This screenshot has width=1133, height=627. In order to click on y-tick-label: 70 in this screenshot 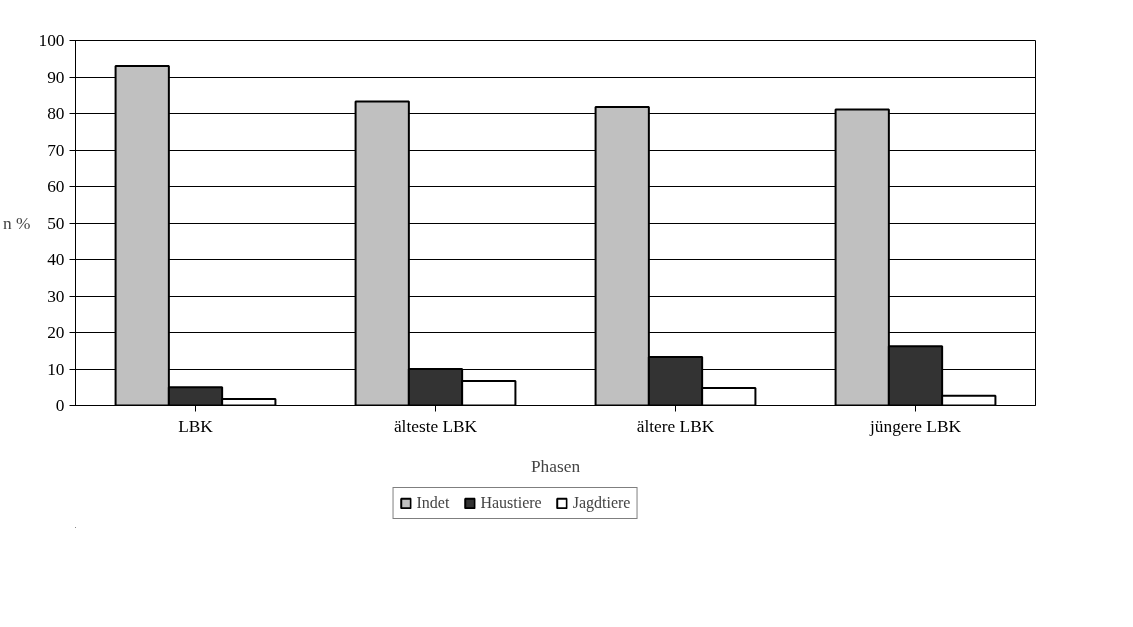, I will do `click(56, 150)`.